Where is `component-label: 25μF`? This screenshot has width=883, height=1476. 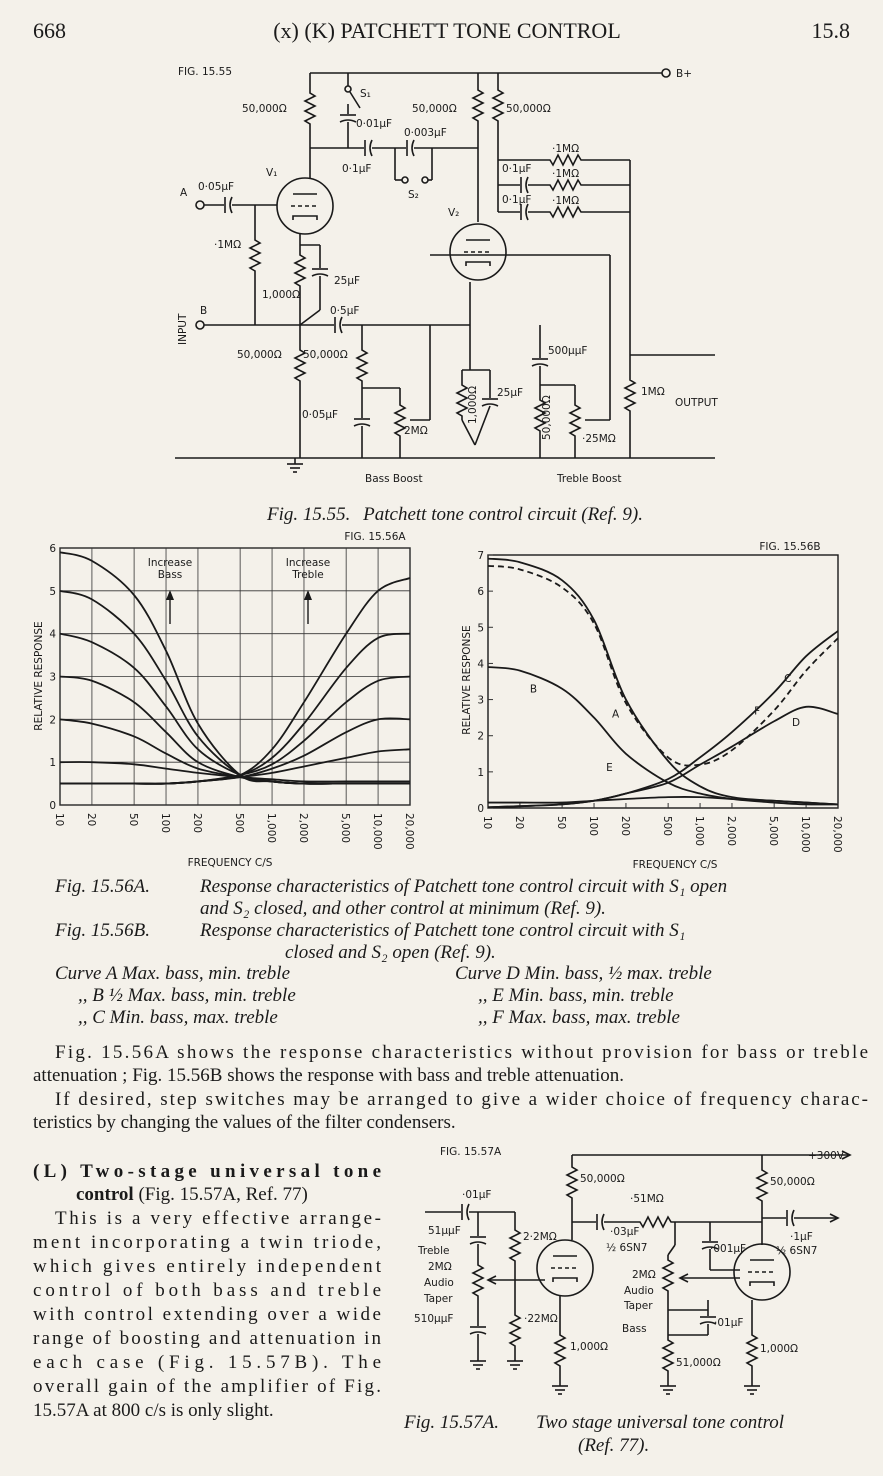
component-label: 25μF is located at coordinates (510, 393).